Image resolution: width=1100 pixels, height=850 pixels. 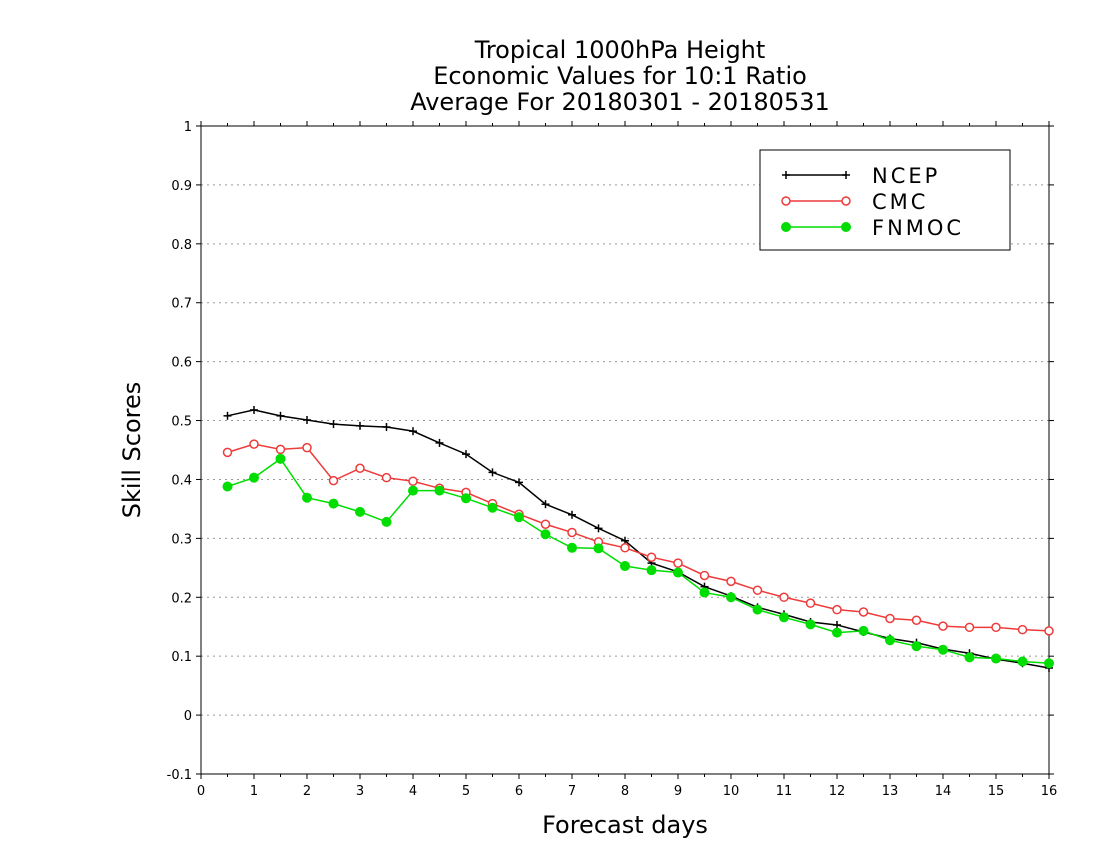 What do you see at coordinates (181, 539) in the screenshot?
I see `y-tick-label: 0.3` at bounding box center [181, 539].